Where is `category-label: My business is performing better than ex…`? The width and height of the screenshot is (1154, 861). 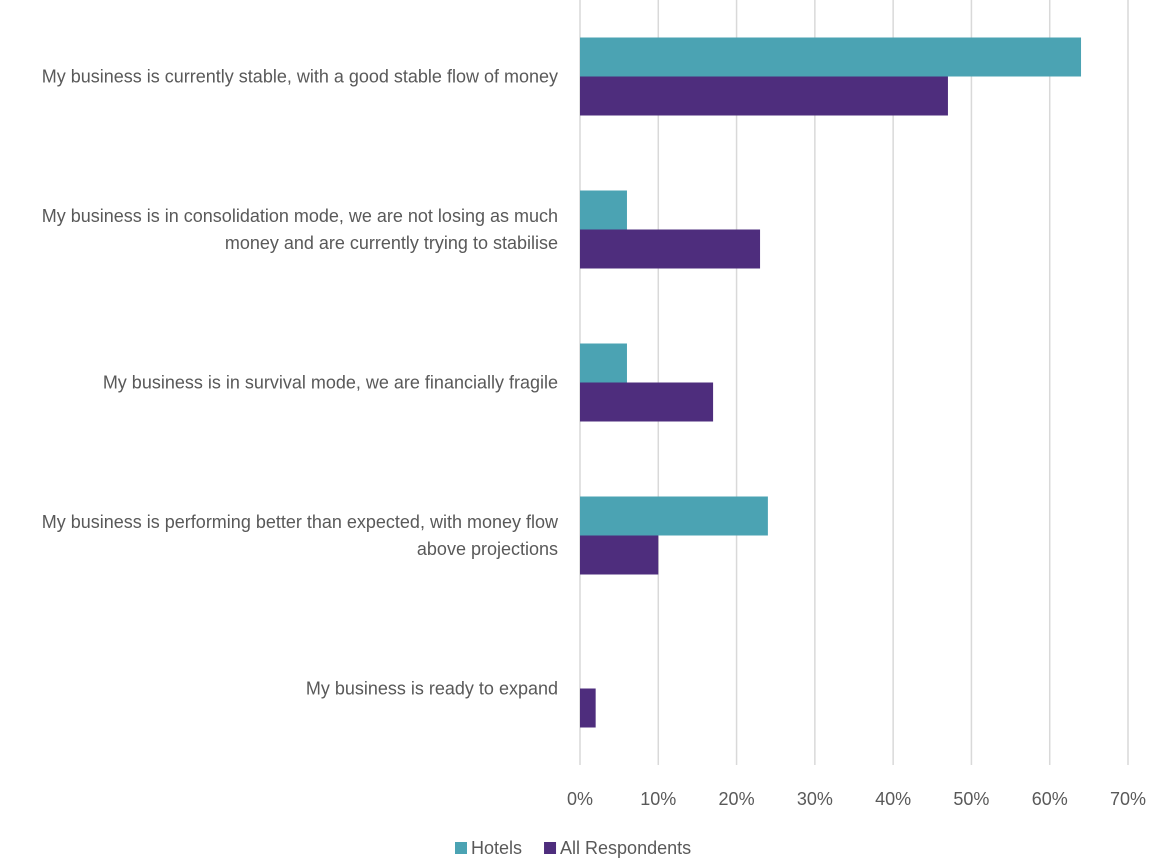 category-label: My business is performing better than ex… is located at coordinates (299, 535).